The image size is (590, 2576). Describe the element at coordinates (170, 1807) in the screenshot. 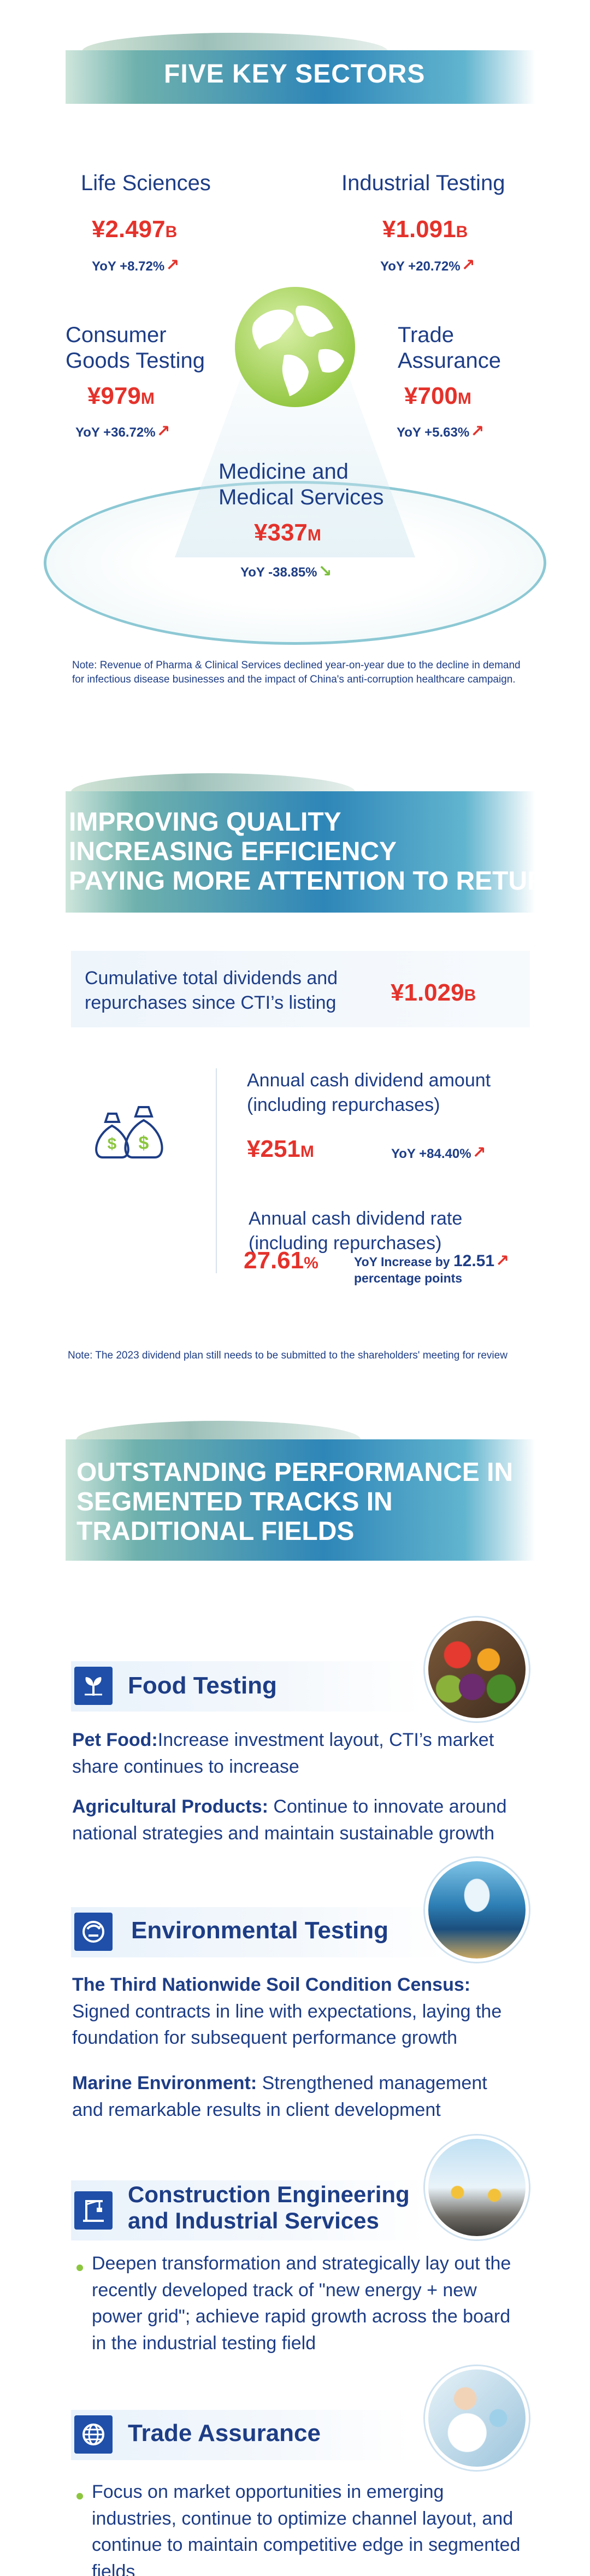

I see `paragraph-head: Agricultural Products:` at that location.